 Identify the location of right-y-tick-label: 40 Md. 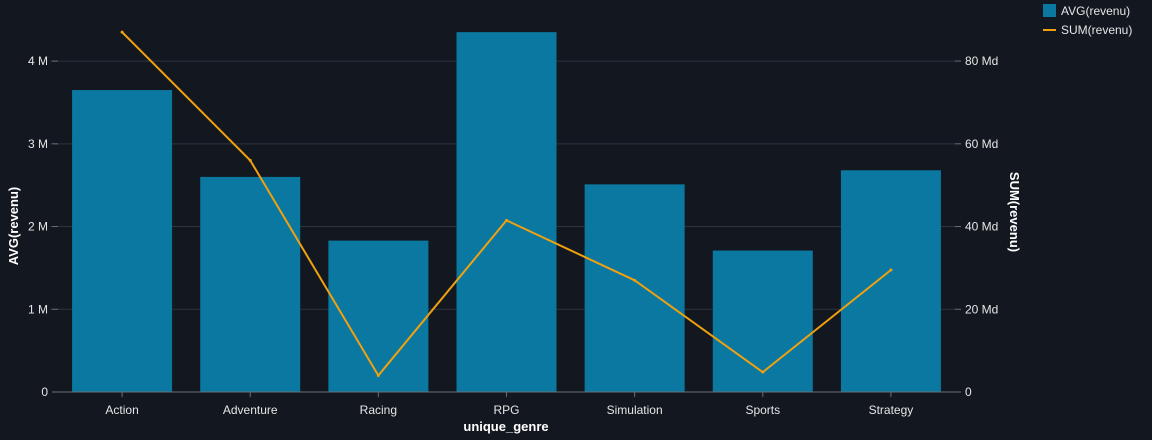
(981, 227).